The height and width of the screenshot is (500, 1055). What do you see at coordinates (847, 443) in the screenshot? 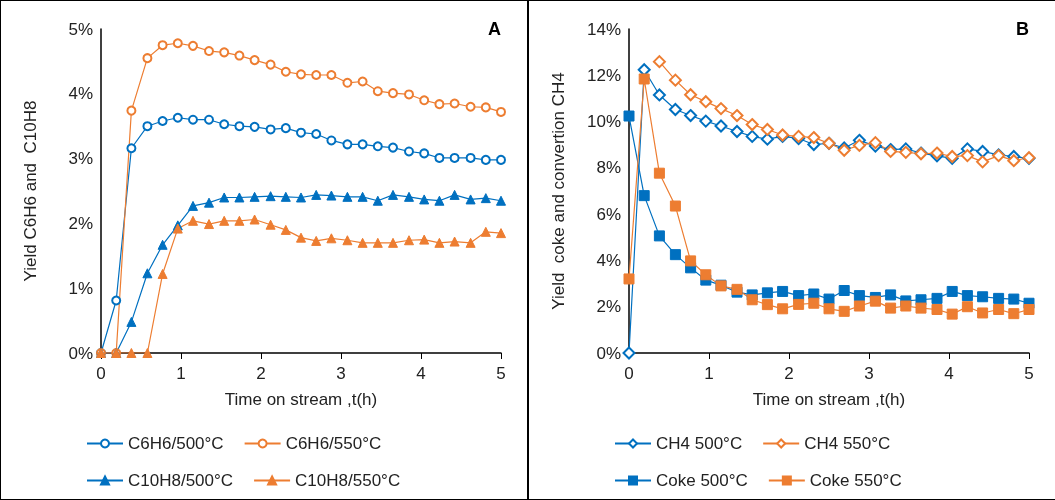
I see `legend-label: CH4 550°C` at bounding box center [847, 443].